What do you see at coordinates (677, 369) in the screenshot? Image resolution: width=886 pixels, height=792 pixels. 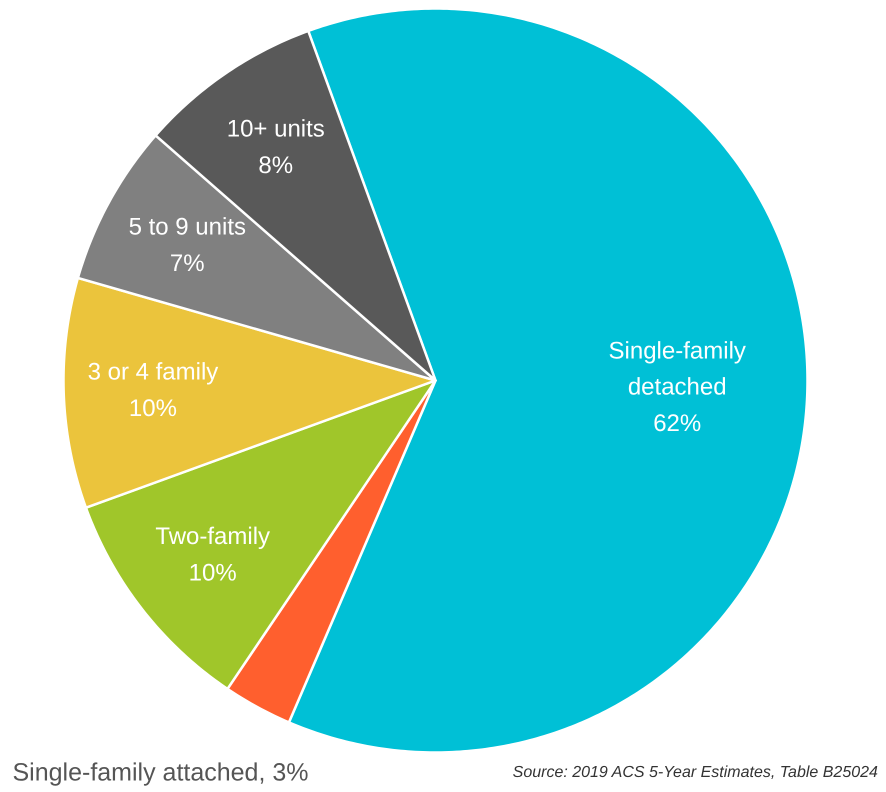 I see `slice-label: Single-family detached` at bounding box center [677, 369].